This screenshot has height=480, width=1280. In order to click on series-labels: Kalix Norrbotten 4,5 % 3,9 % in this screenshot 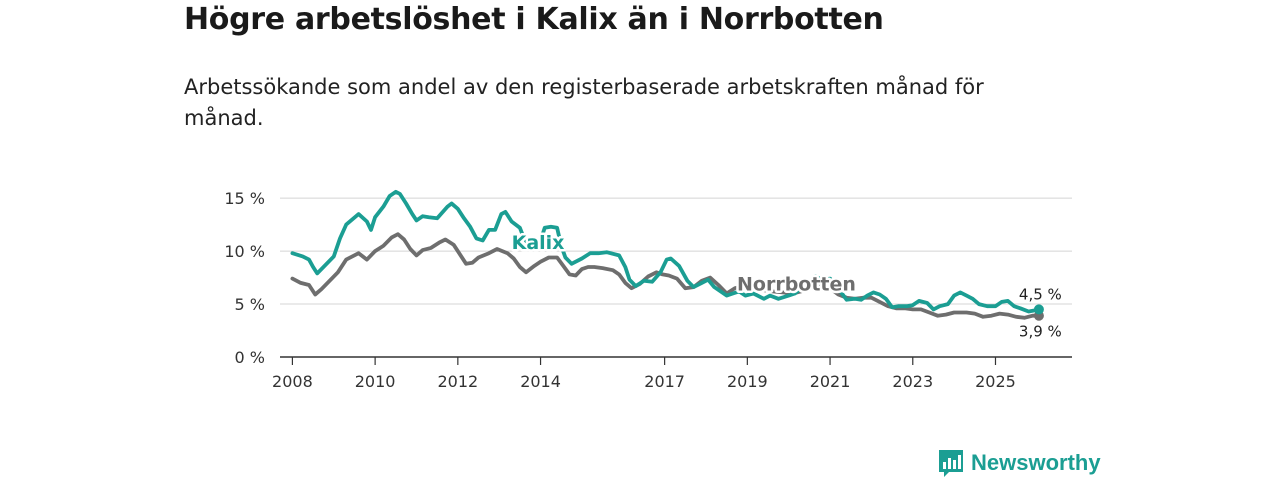, I will do `click(785, 285)`.